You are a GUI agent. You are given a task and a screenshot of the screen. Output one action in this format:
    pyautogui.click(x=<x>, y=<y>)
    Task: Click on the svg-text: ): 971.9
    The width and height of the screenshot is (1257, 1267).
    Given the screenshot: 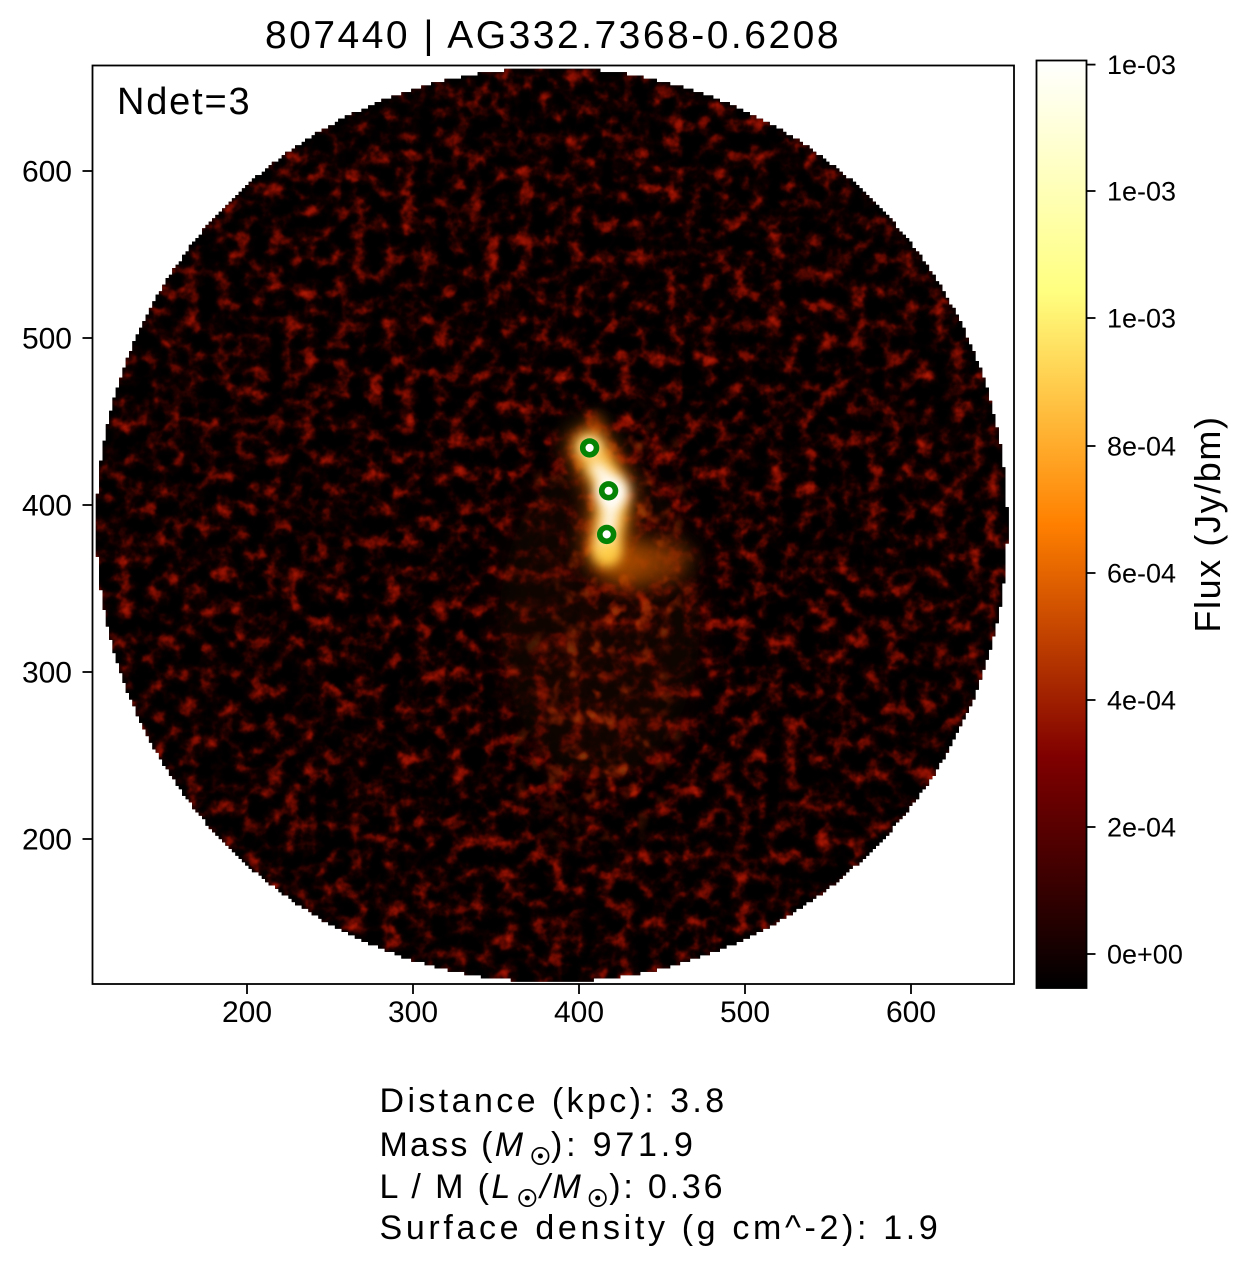 What is the action you would take?
    pyautogui.click(x=624, y=1145)
    